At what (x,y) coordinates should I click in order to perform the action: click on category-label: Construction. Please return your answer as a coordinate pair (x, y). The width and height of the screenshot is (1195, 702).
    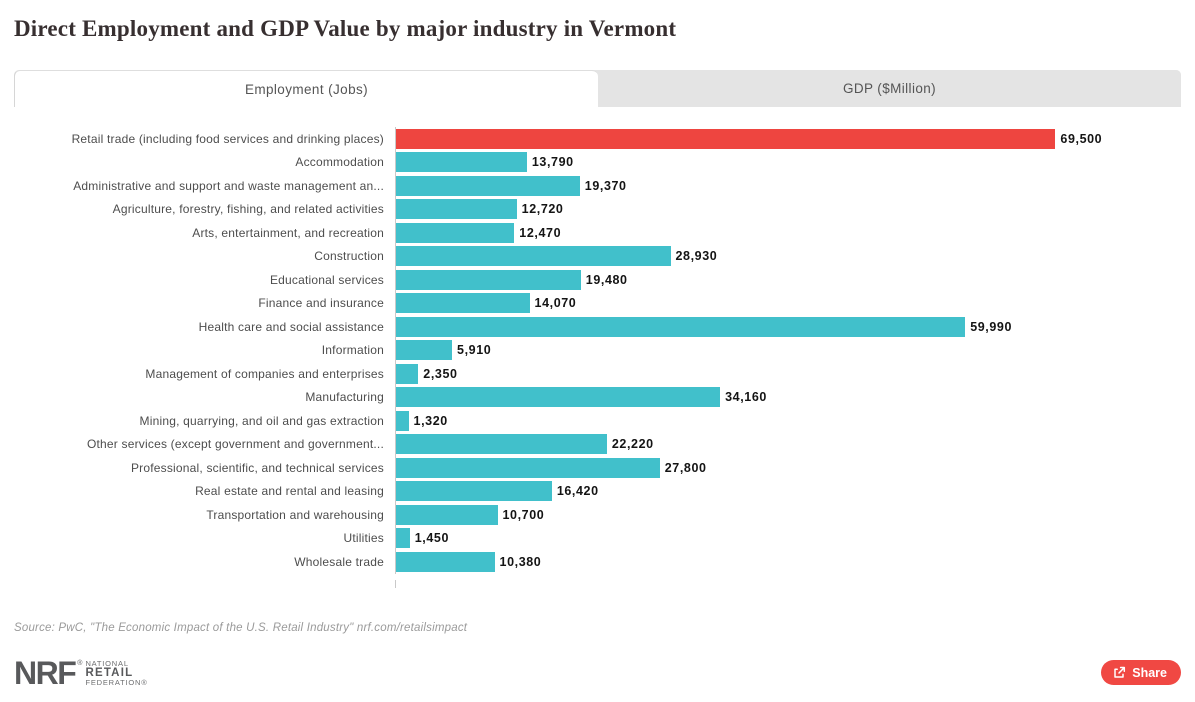
    Looking at the image, I should click on (349, 256).